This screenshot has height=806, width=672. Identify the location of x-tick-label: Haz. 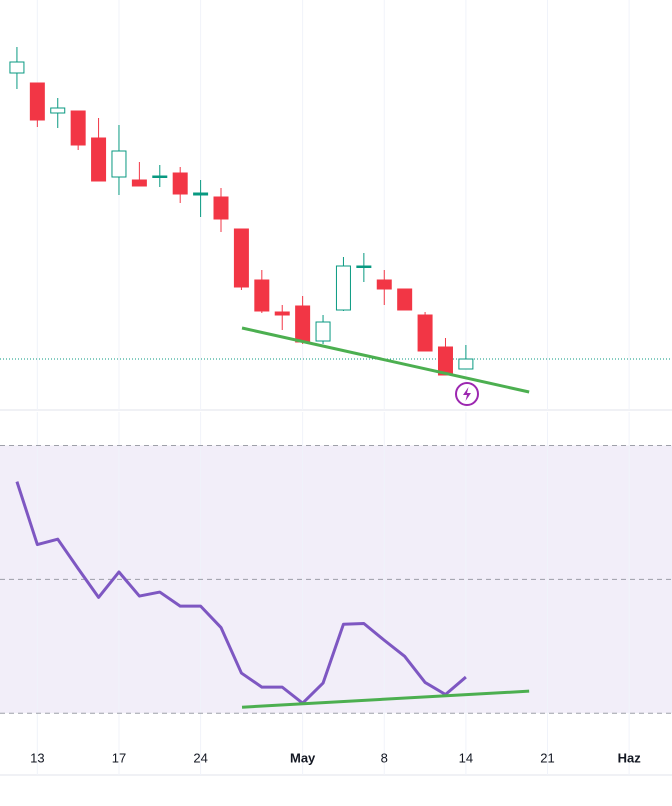
(630, 757).